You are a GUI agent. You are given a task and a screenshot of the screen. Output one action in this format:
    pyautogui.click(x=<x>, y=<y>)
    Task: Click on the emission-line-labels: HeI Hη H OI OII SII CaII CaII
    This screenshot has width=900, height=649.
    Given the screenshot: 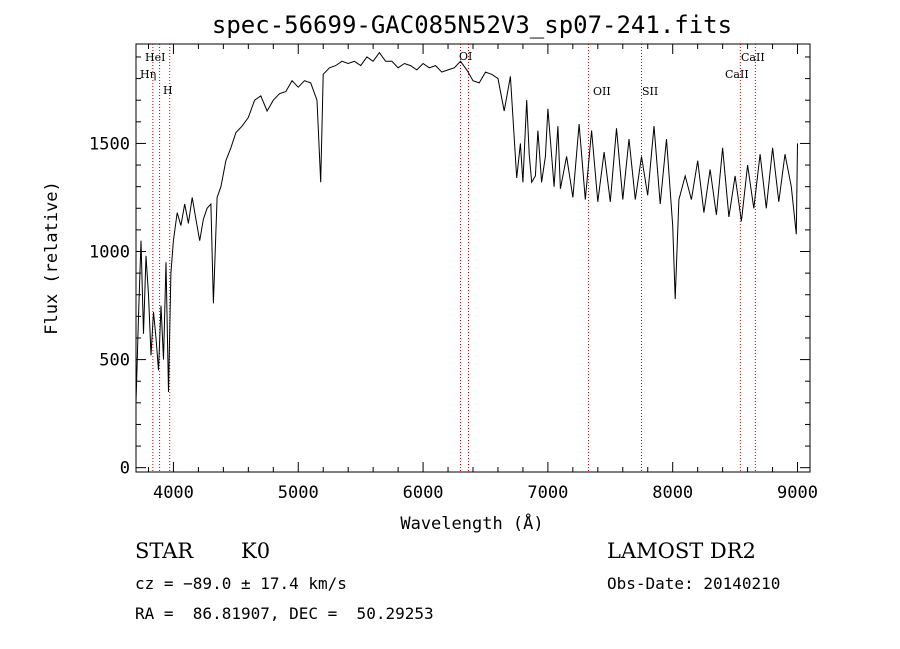 What is the action you would take?
    pyautogui.click(x=452, y=74)
    